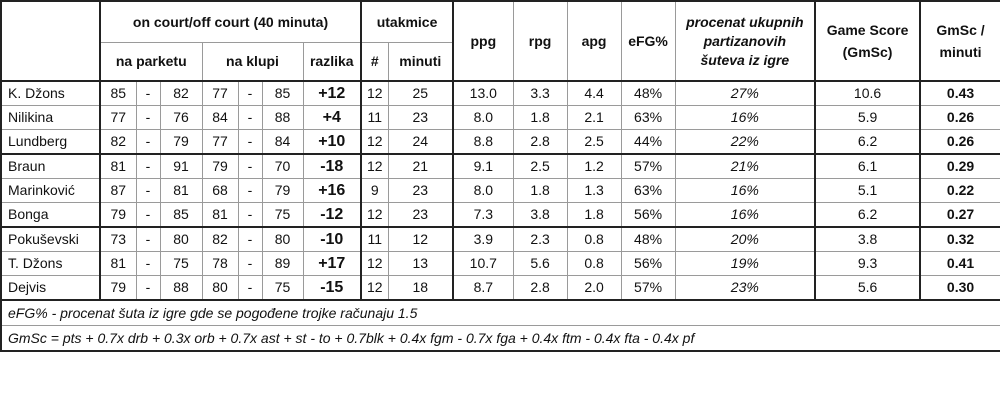 The height and width of the screenshot is (414, 1000). Describe the element at coordinates (959, 215) in the screenshot. I see `gmsc-per-min-value: 0.27` at that location.